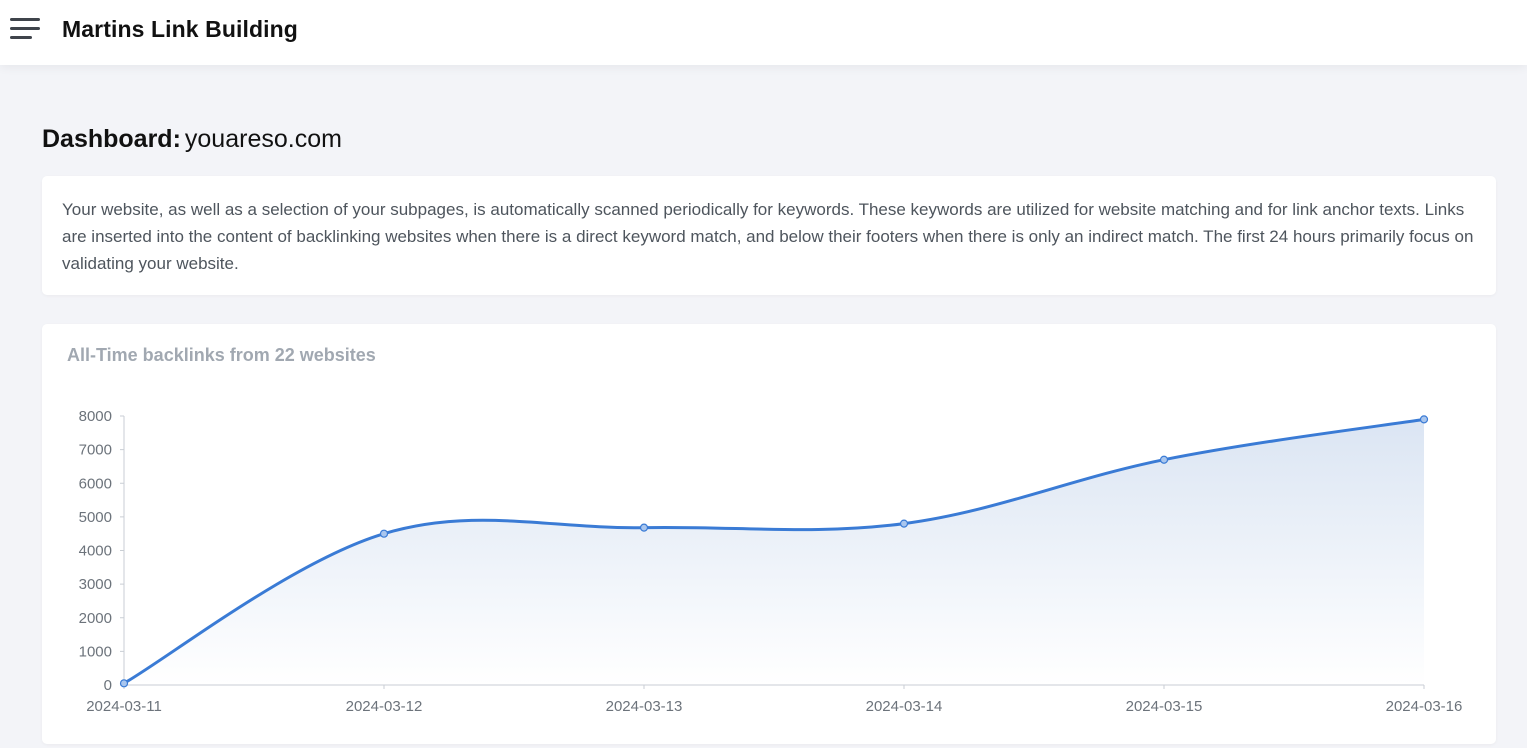 The image size is (1527, 748). Describe the element at coordinates (1424, 706) in the screenshot. I see `x-tick-label: 2024-03-16` at that location.